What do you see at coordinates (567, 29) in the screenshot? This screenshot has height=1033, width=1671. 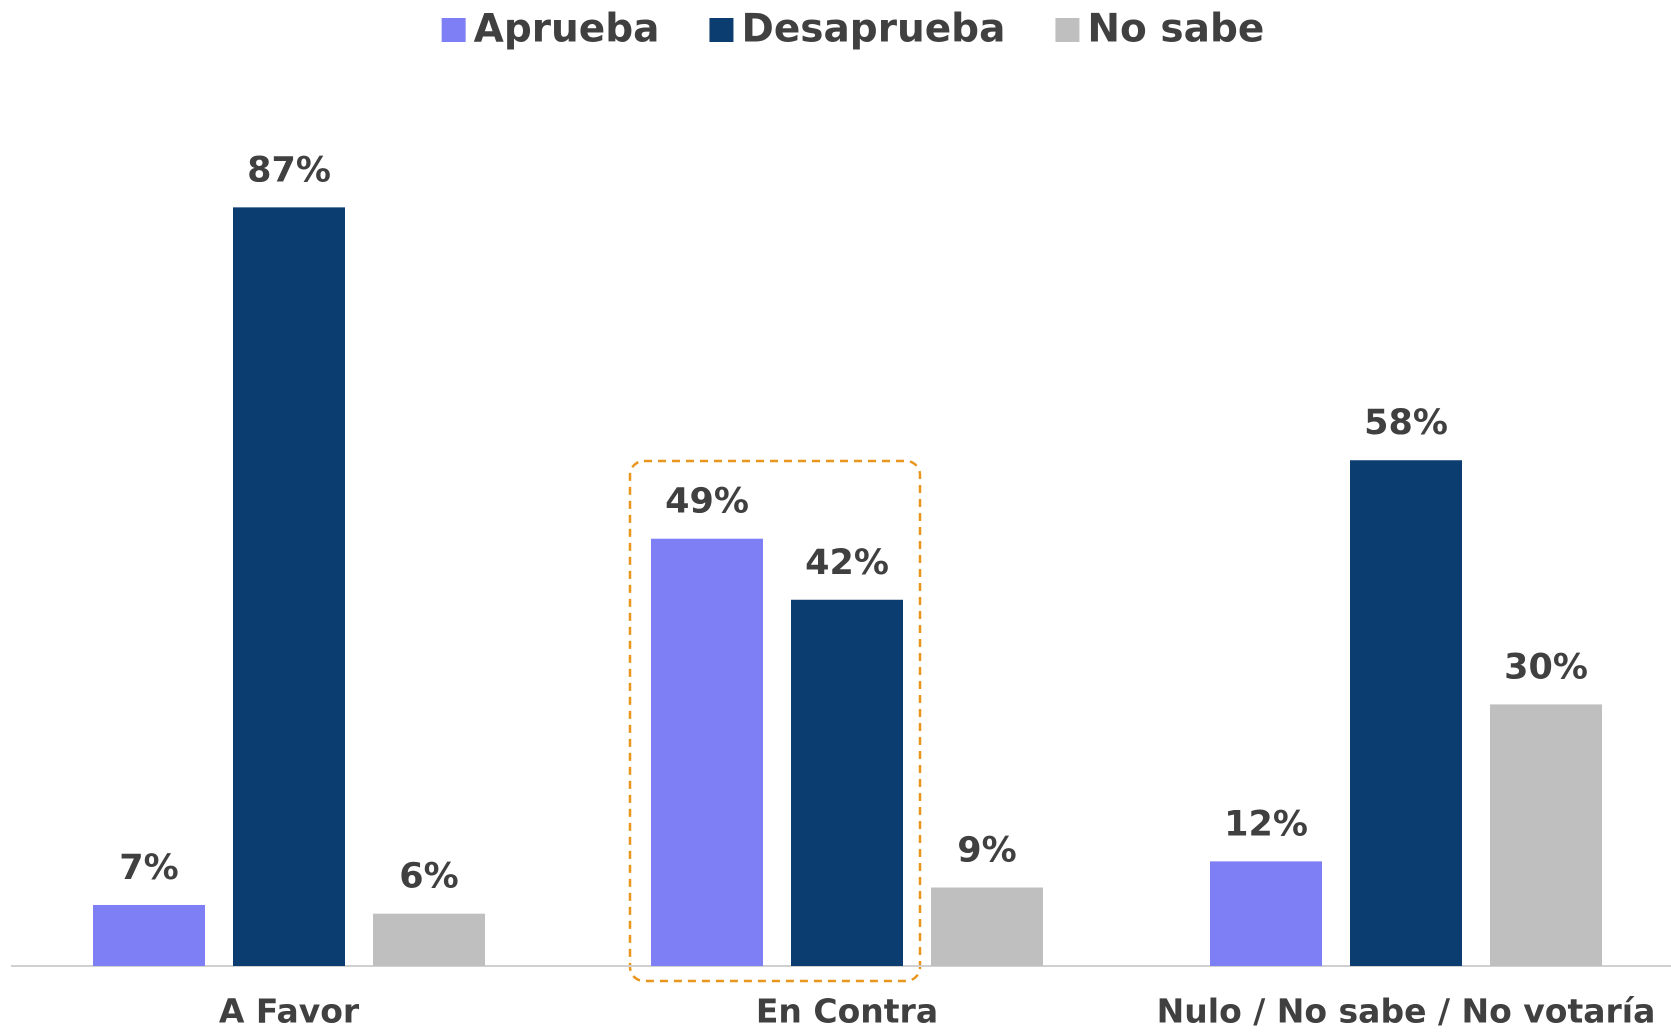 I see `legend-text: Aprueba` at bounding box center [567, 29].